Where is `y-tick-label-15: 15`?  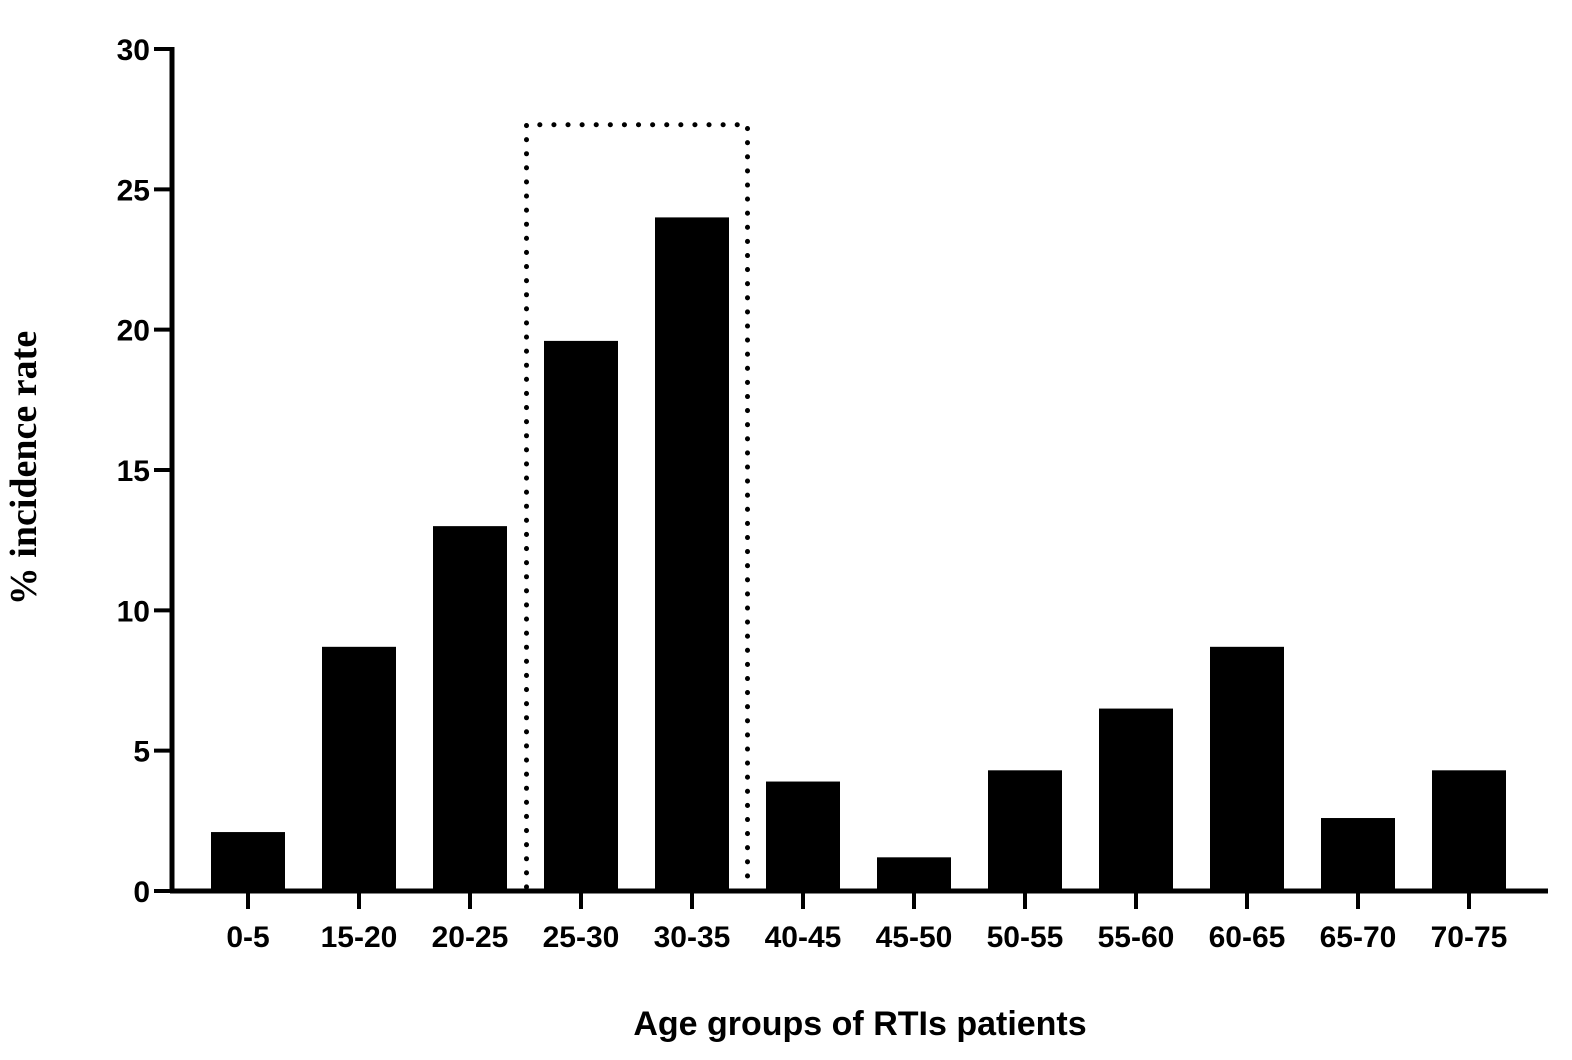
y-tick-label-15: 15 is located at coordinates (133, 471).